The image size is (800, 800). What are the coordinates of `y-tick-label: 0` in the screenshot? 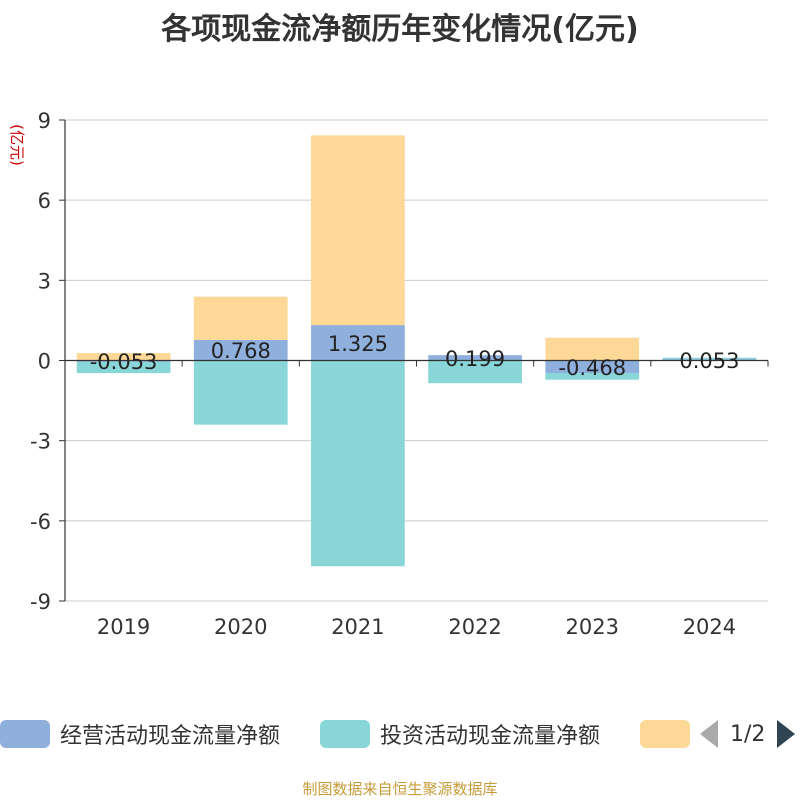 It's located at (44, 362).